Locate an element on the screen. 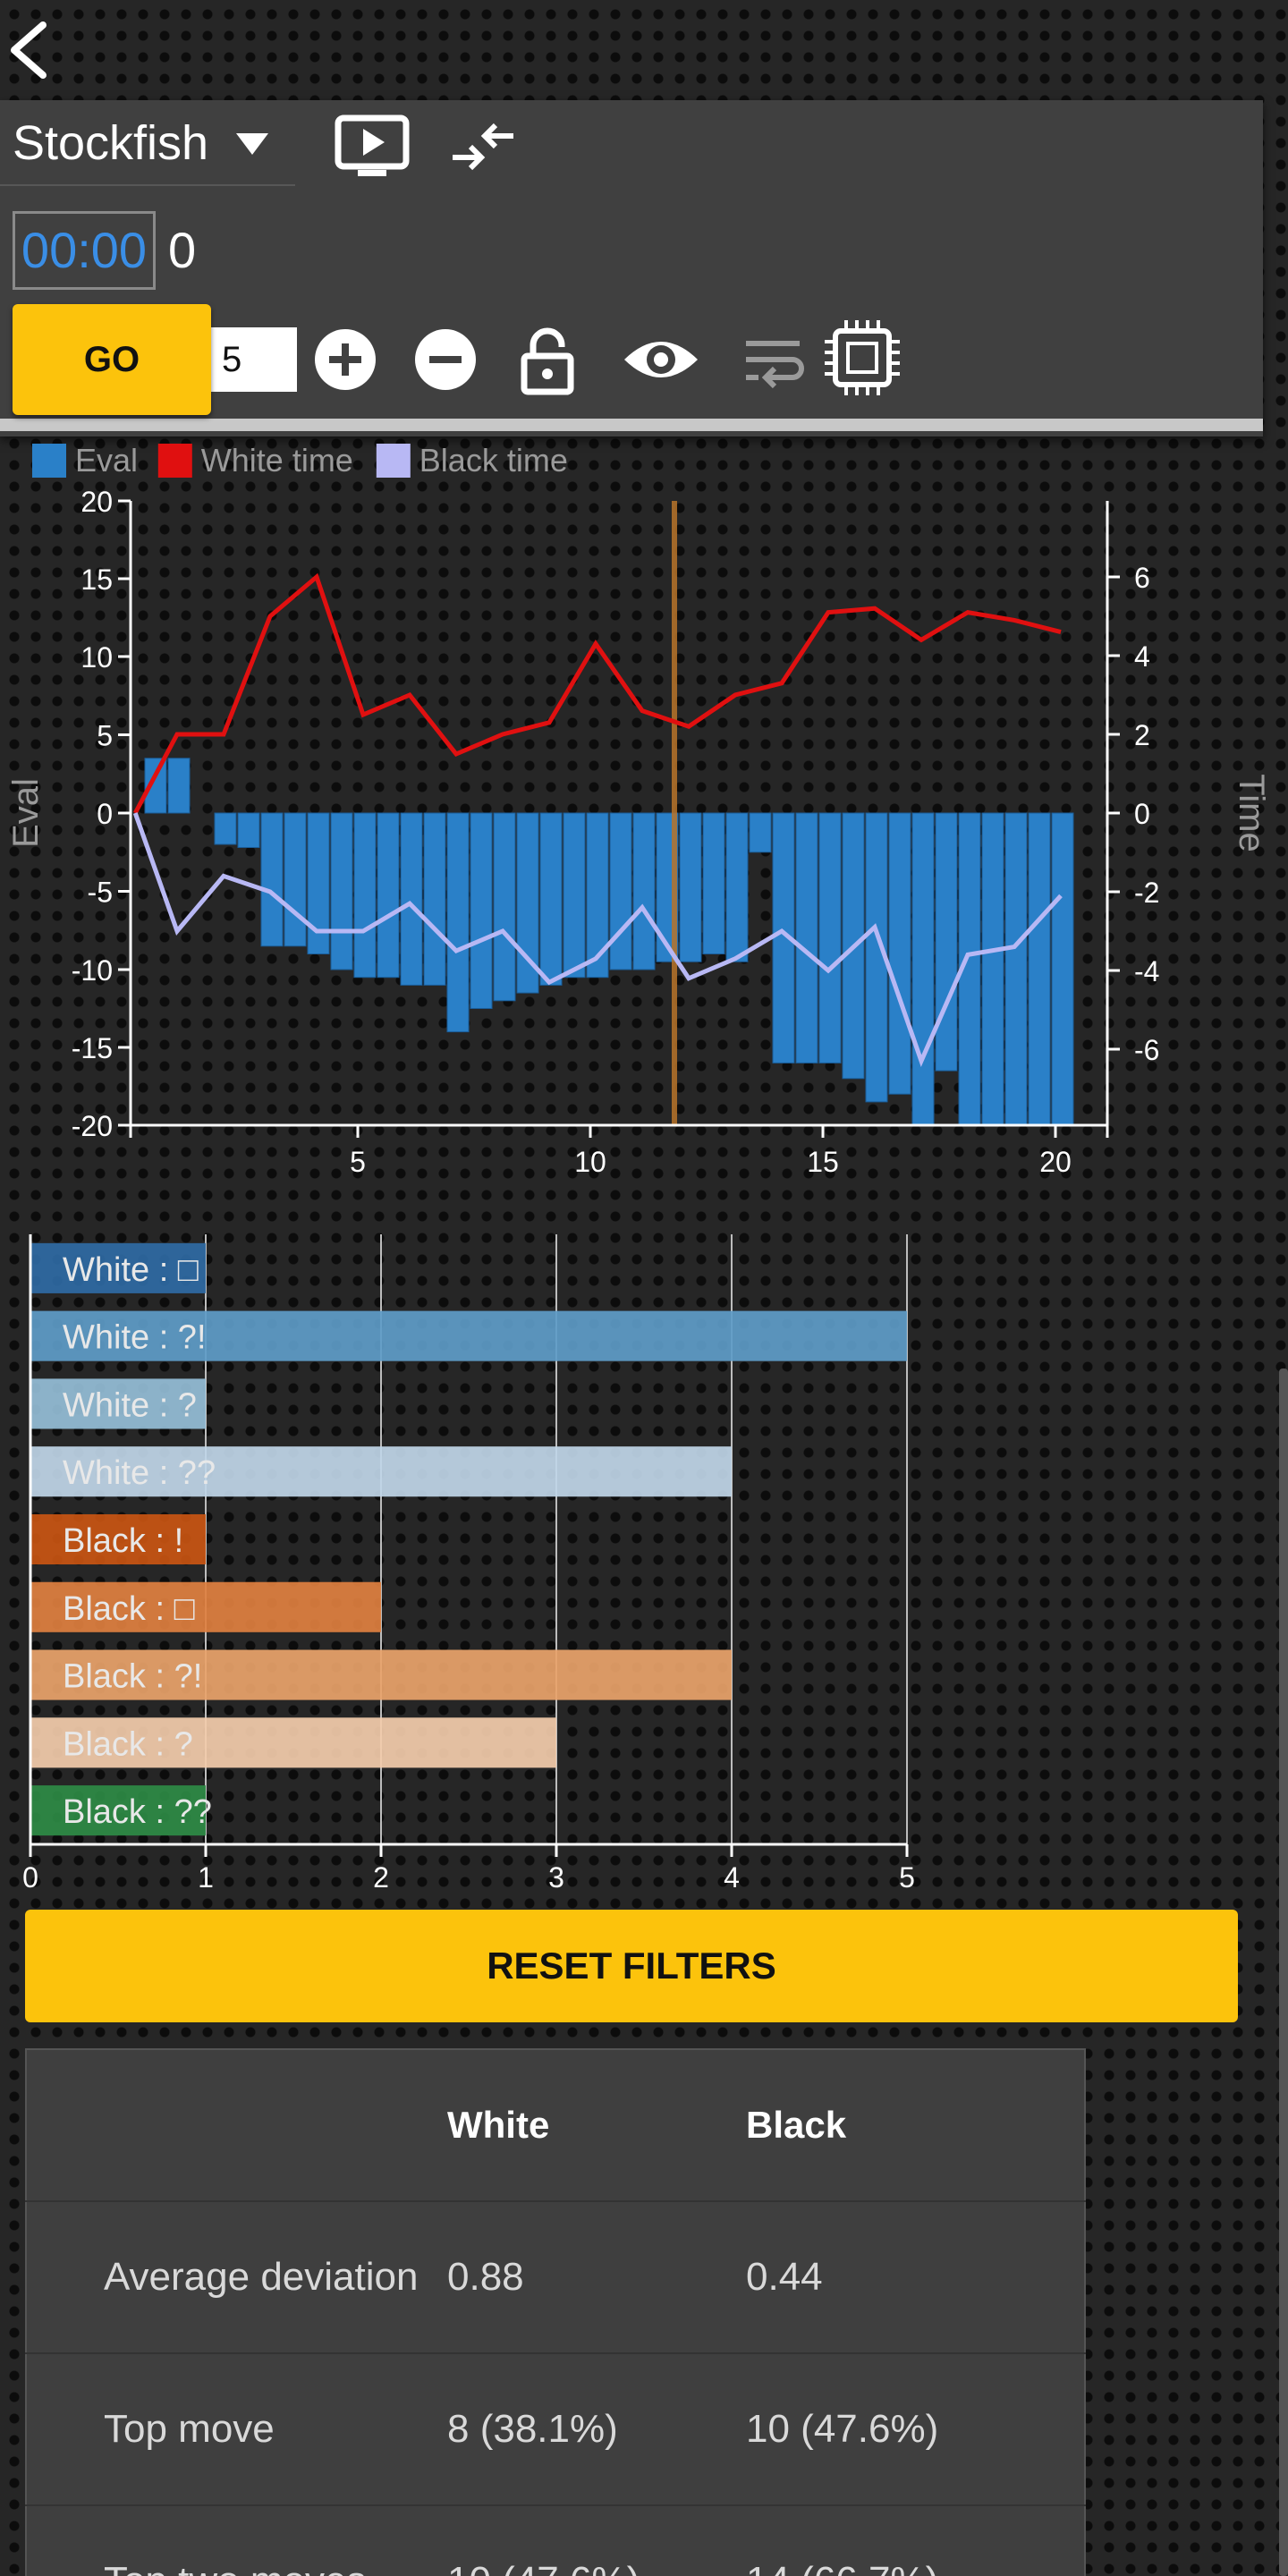 This screenshot has height=2576, width=1288. eval-tick-label: 10 is located at coordinates (96, 657).